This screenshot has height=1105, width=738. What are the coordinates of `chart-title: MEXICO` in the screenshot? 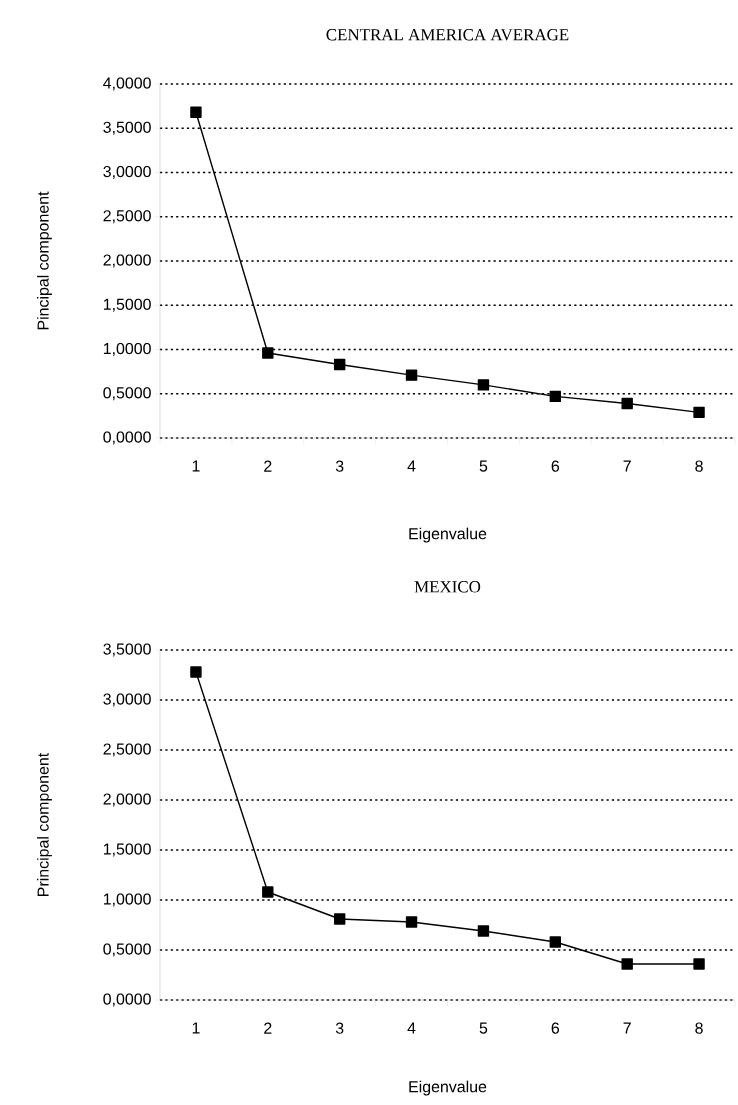 It's located at (447, 587).